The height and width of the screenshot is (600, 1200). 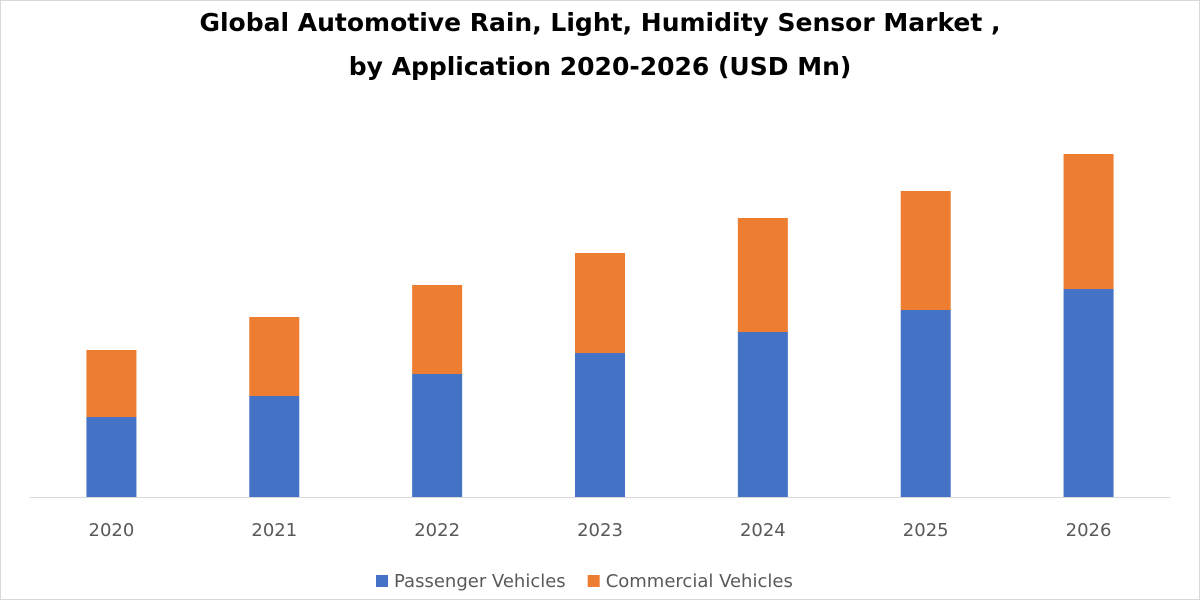 What do you see at coordinates (763, 530) in the screenshot?
I see `x-tick-label: 2024` at bounding box center [763, 530].